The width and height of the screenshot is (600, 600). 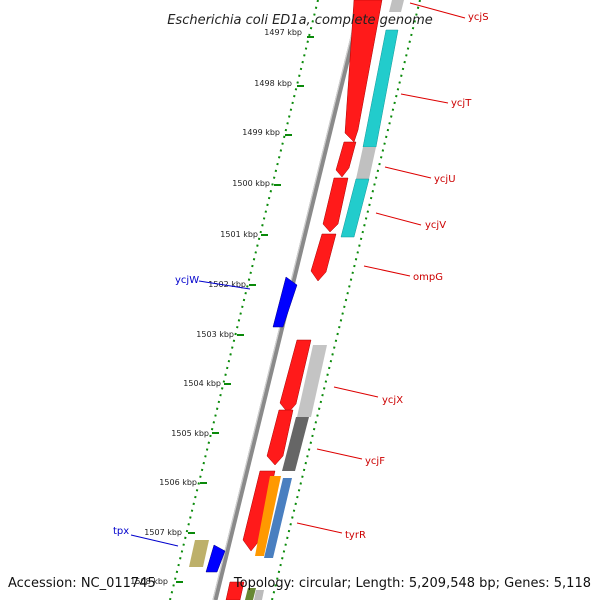 What do you see at coordinates (82, 583) in the screenshot?
I see `accession-text: Accession: NC_011745` at bounding box center [82, 583].